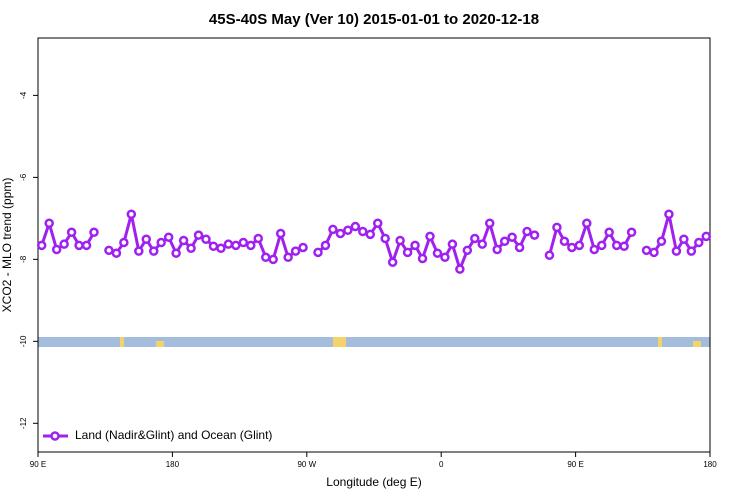 The width and height of the screenshot is (750, 500). I want to click on y-tick-label: -6, so click(23, 177).